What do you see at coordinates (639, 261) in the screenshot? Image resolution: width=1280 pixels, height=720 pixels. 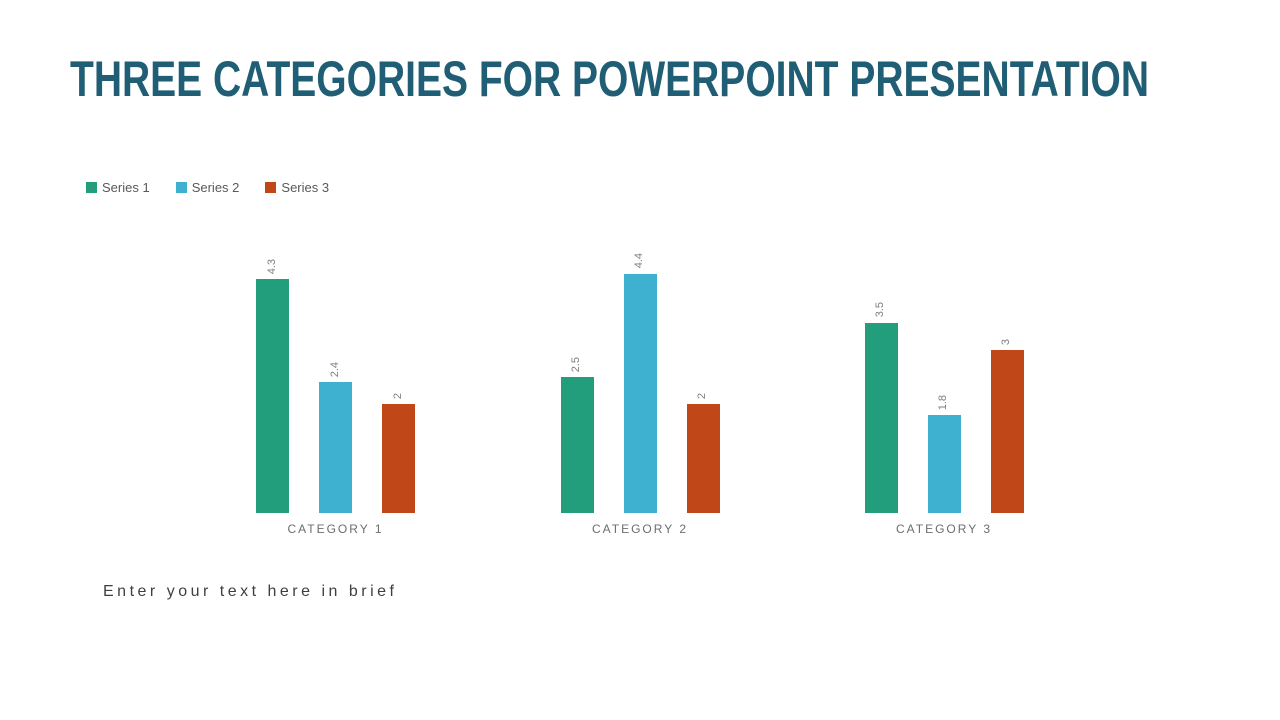 I see `bar-value-label: 4.4` at bounding box center [639, 261].